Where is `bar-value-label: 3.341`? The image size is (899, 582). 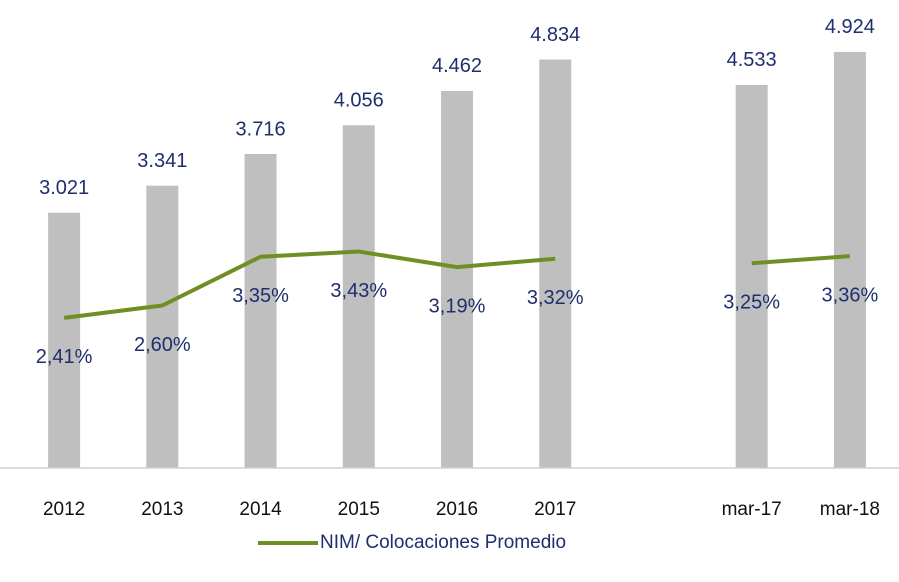 bar-value-label: 3.341 is located at coordinates (162, 161).